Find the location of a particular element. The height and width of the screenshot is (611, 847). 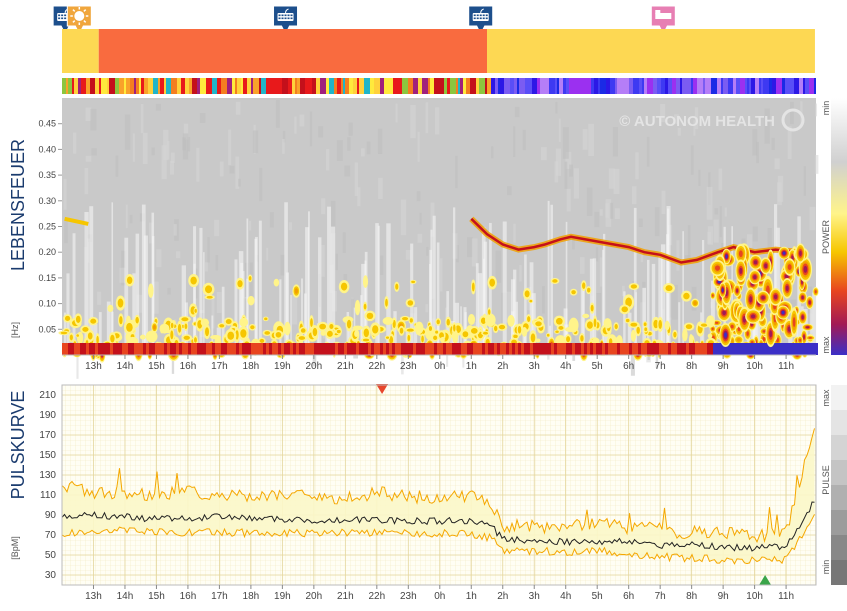

power-scale is located at coordinates (839, 226).